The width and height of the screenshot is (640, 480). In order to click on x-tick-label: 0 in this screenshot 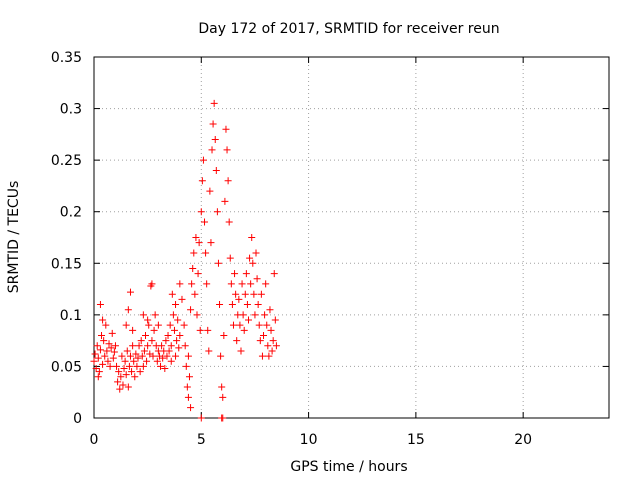, I will do `click(94, 440)`.